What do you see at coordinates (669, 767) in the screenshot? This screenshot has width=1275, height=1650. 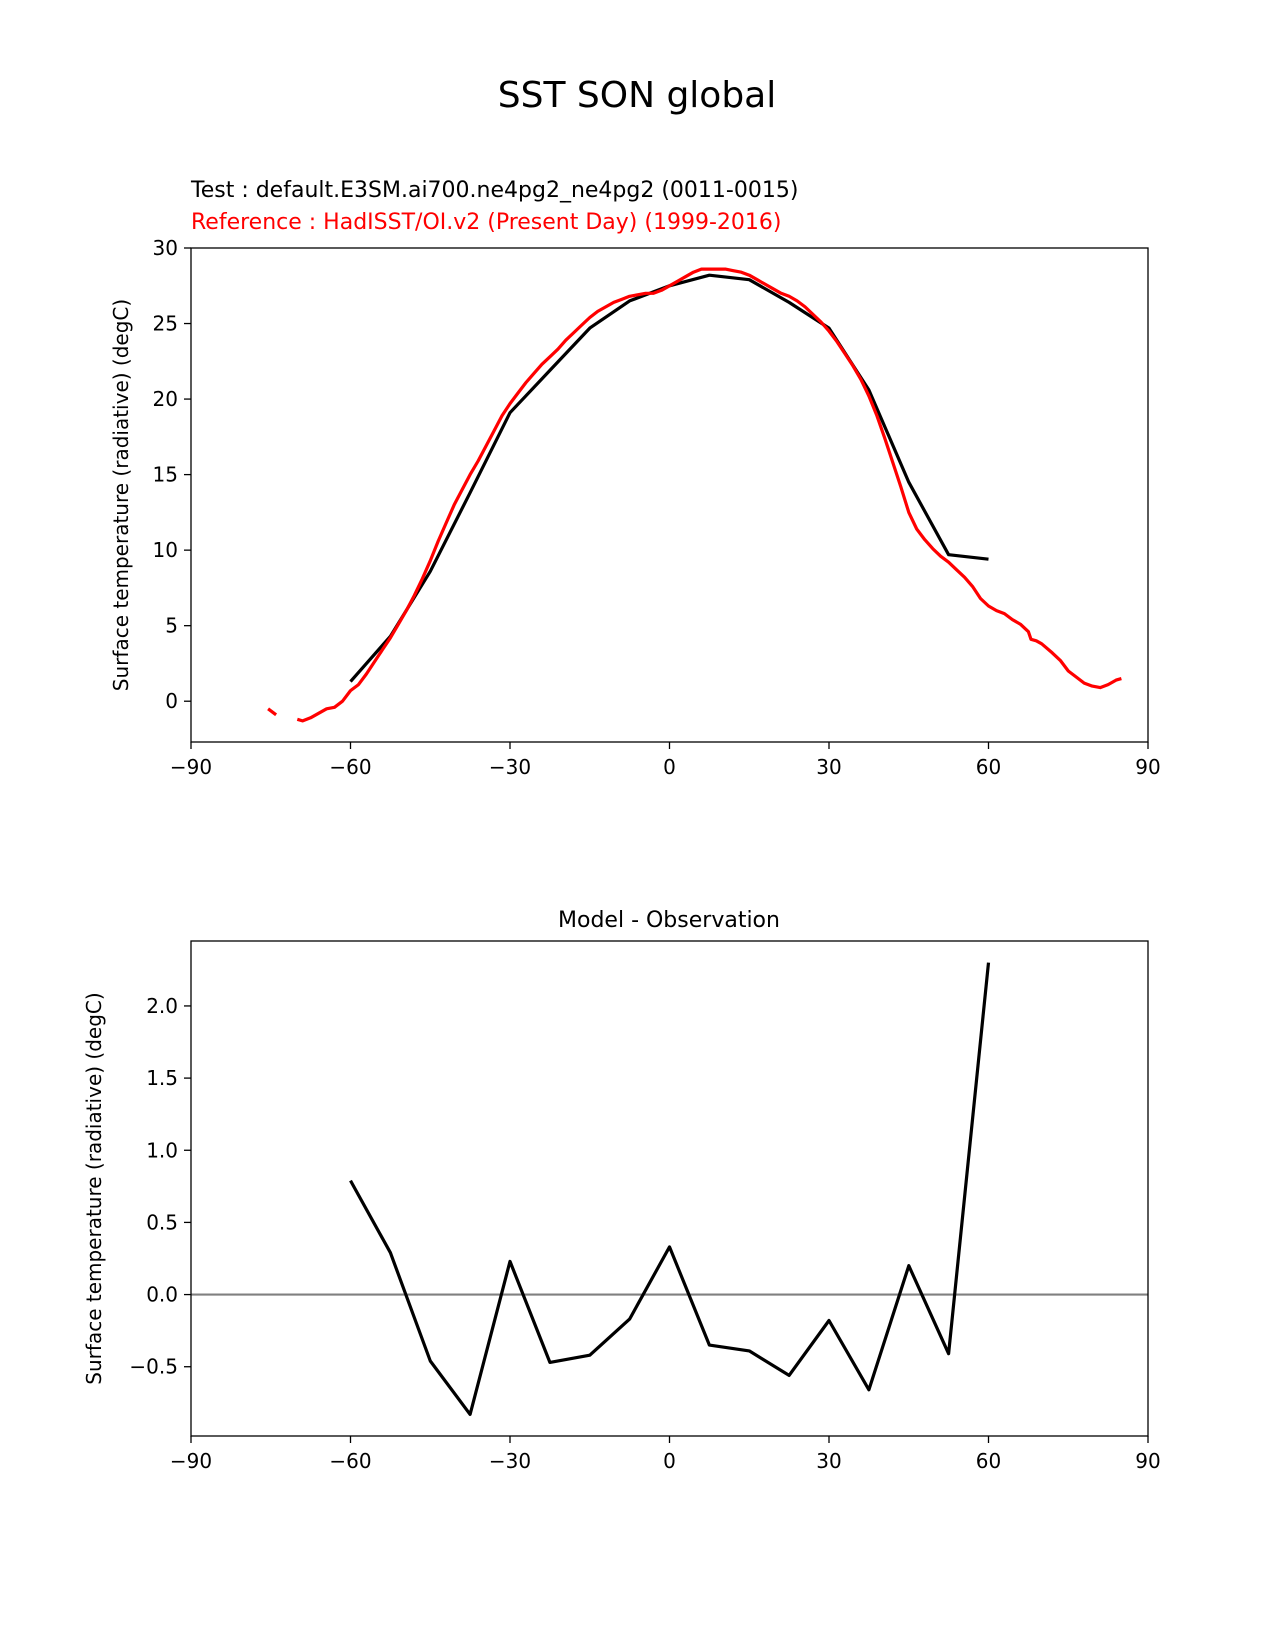 I see `top-xtick-label: 0` at bounding box center [669, 767].